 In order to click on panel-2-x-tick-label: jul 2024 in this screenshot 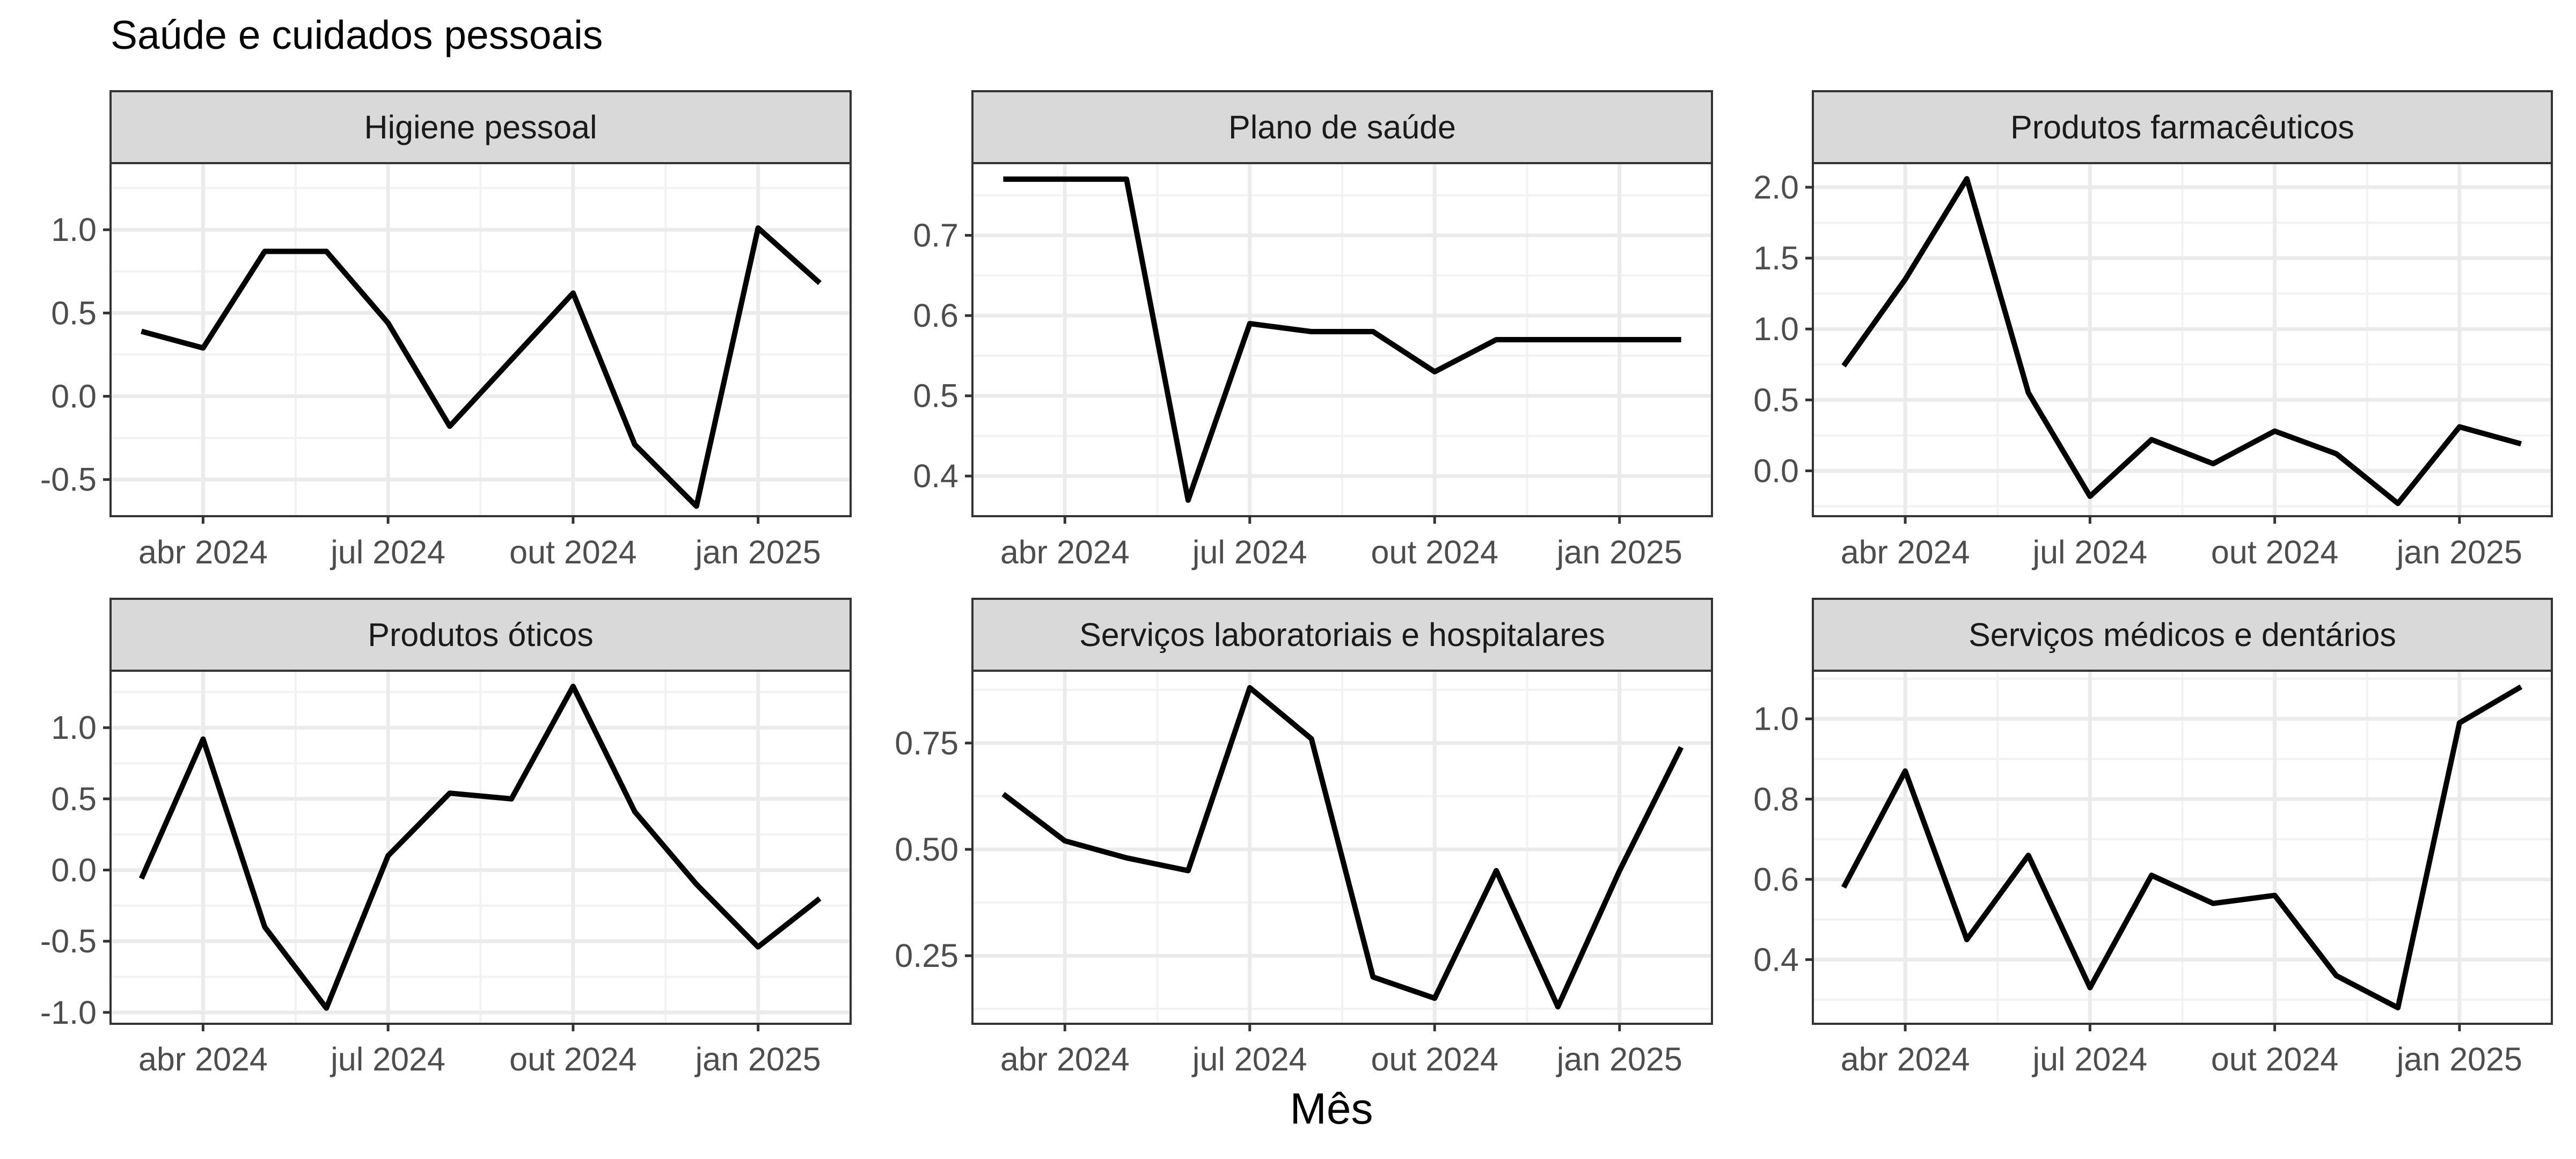, I will do `click(1249, 552)`.